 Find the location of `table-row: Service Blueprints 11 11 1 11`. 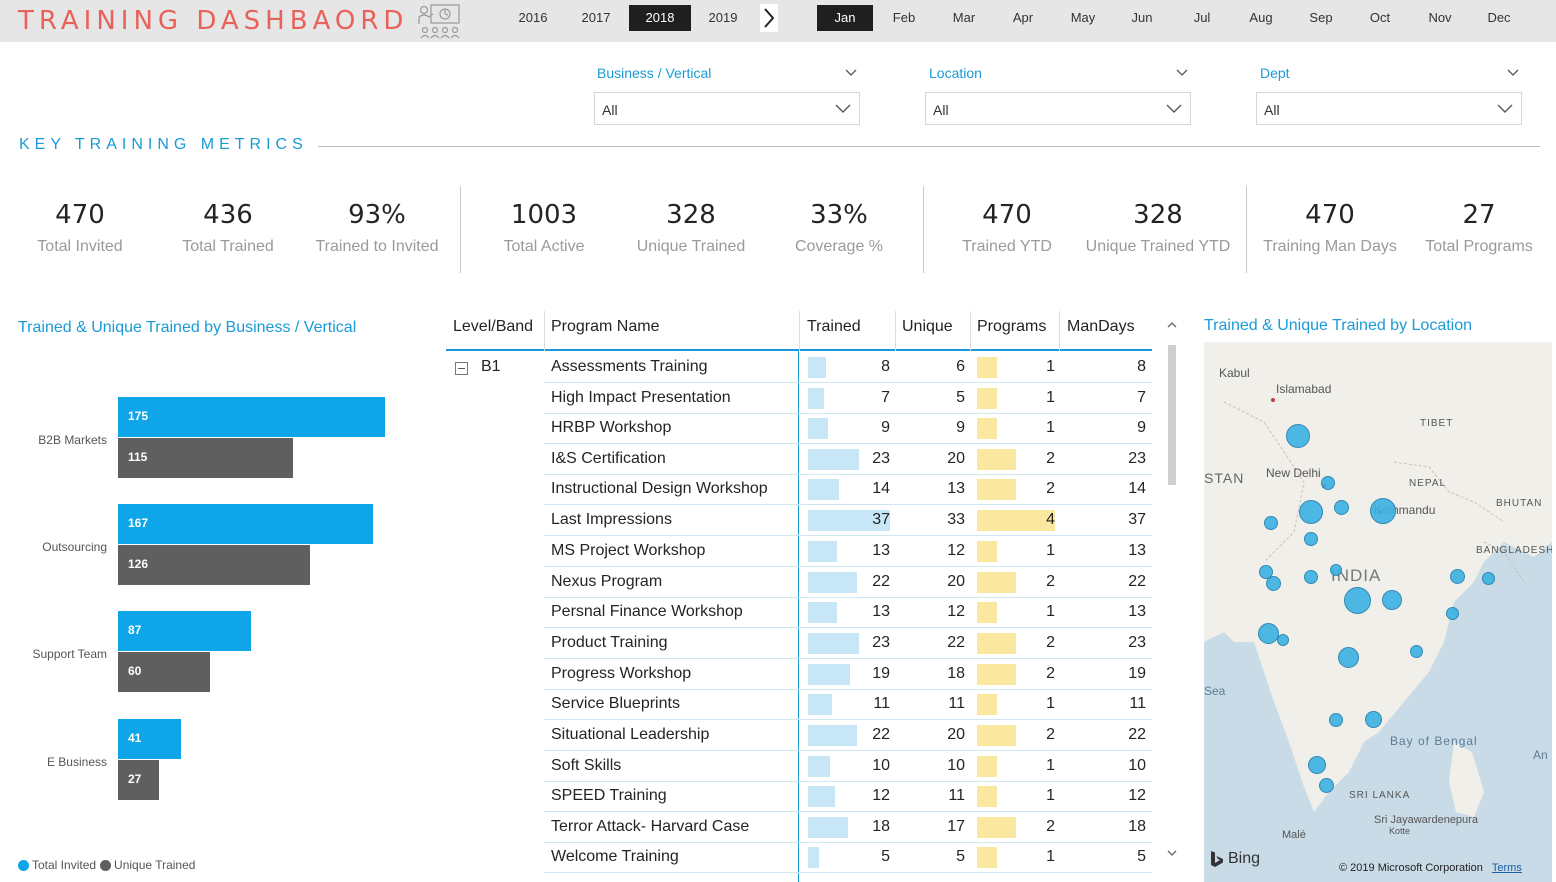

table-row: Service Blueprints 11 11 1 11 is located at coordinates (799, 704).